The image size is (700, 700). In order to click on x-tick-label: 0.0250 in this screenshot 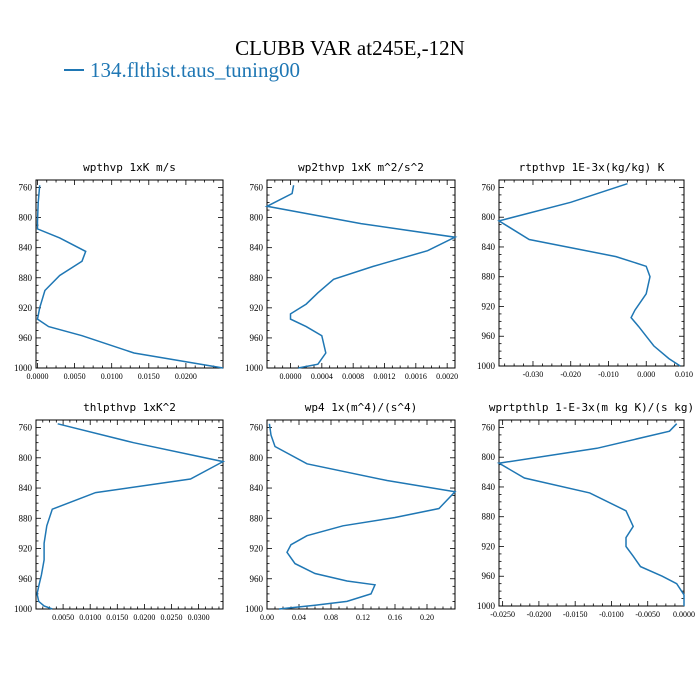, I will do `click(172, 617)`.